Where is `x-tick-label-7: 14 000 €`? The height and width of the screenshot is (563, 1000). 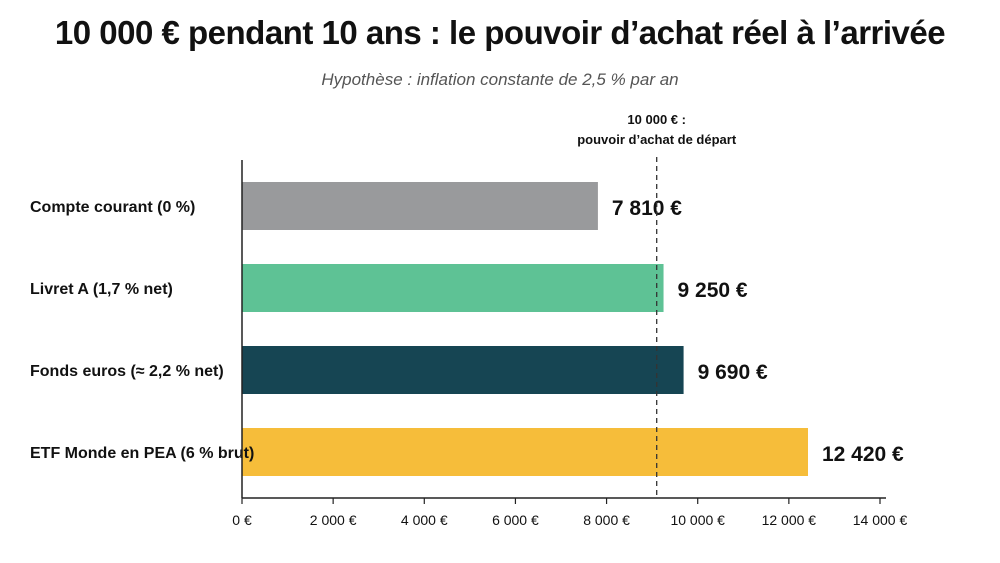
x-tick-label-7: 14 000 € is located at coordinates (880, 520).